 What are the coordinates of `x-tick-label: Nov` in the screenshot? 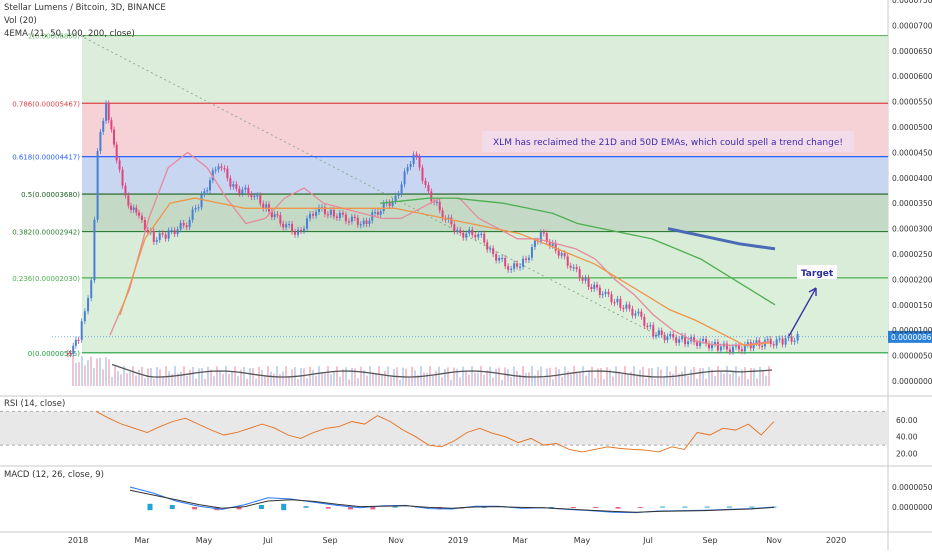 It's located at (774, 540).